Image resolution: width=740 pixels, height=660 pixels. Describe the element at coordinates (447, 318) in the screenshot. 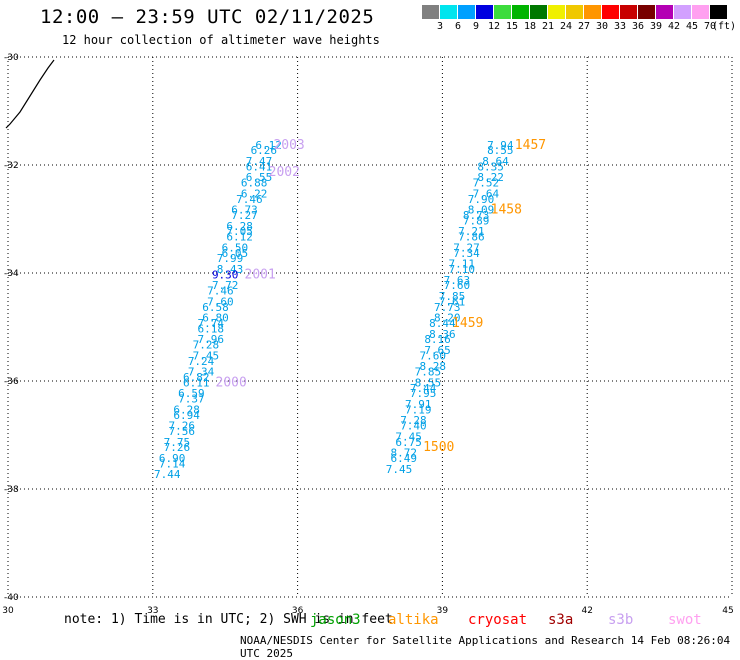

I see `wave-height-point: 8.20` at that location.